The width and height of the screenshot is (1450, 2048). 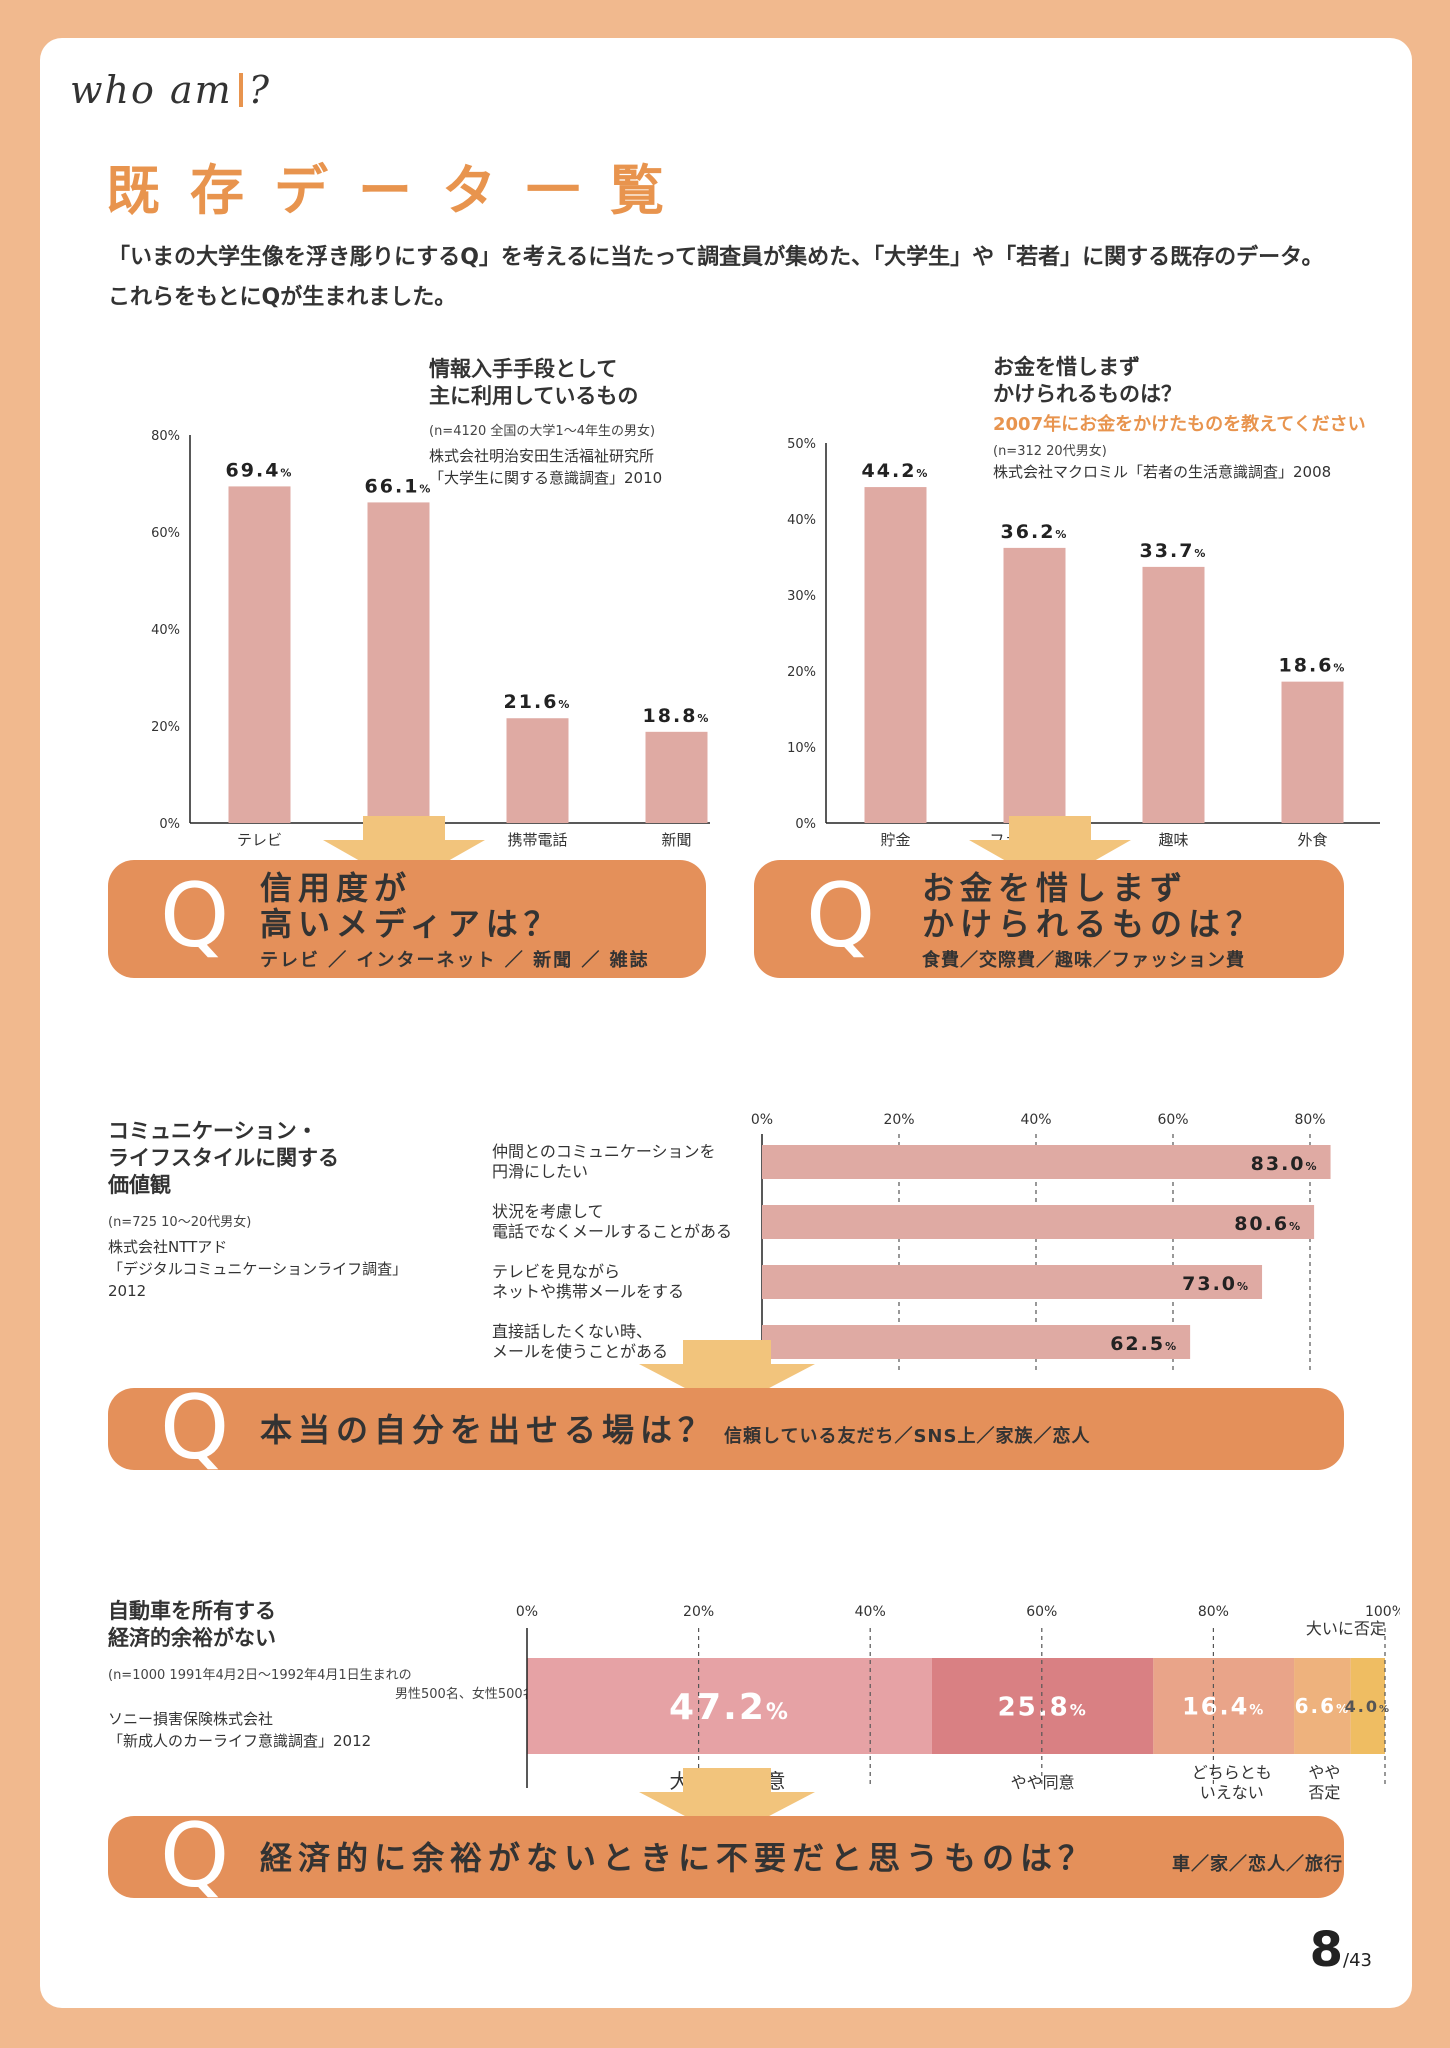 I want to click on category-label: 円滑にしたい, so click(x=540, y=1171).